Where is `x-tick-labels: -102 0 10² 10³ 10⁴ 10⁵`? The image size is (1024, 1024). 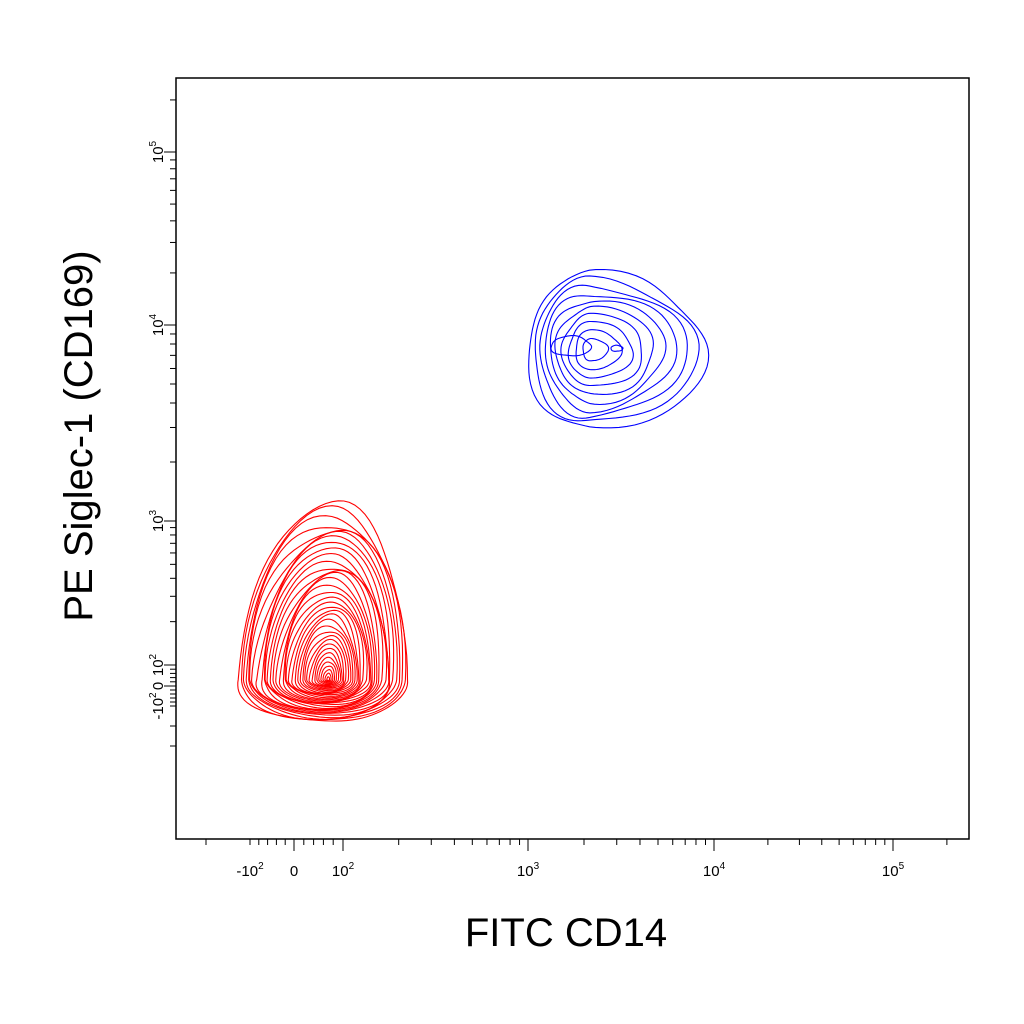 x-tick-labels: -102 0 10² 10³ 10⁴ 10⁵ is located at coordinates (570, 870).